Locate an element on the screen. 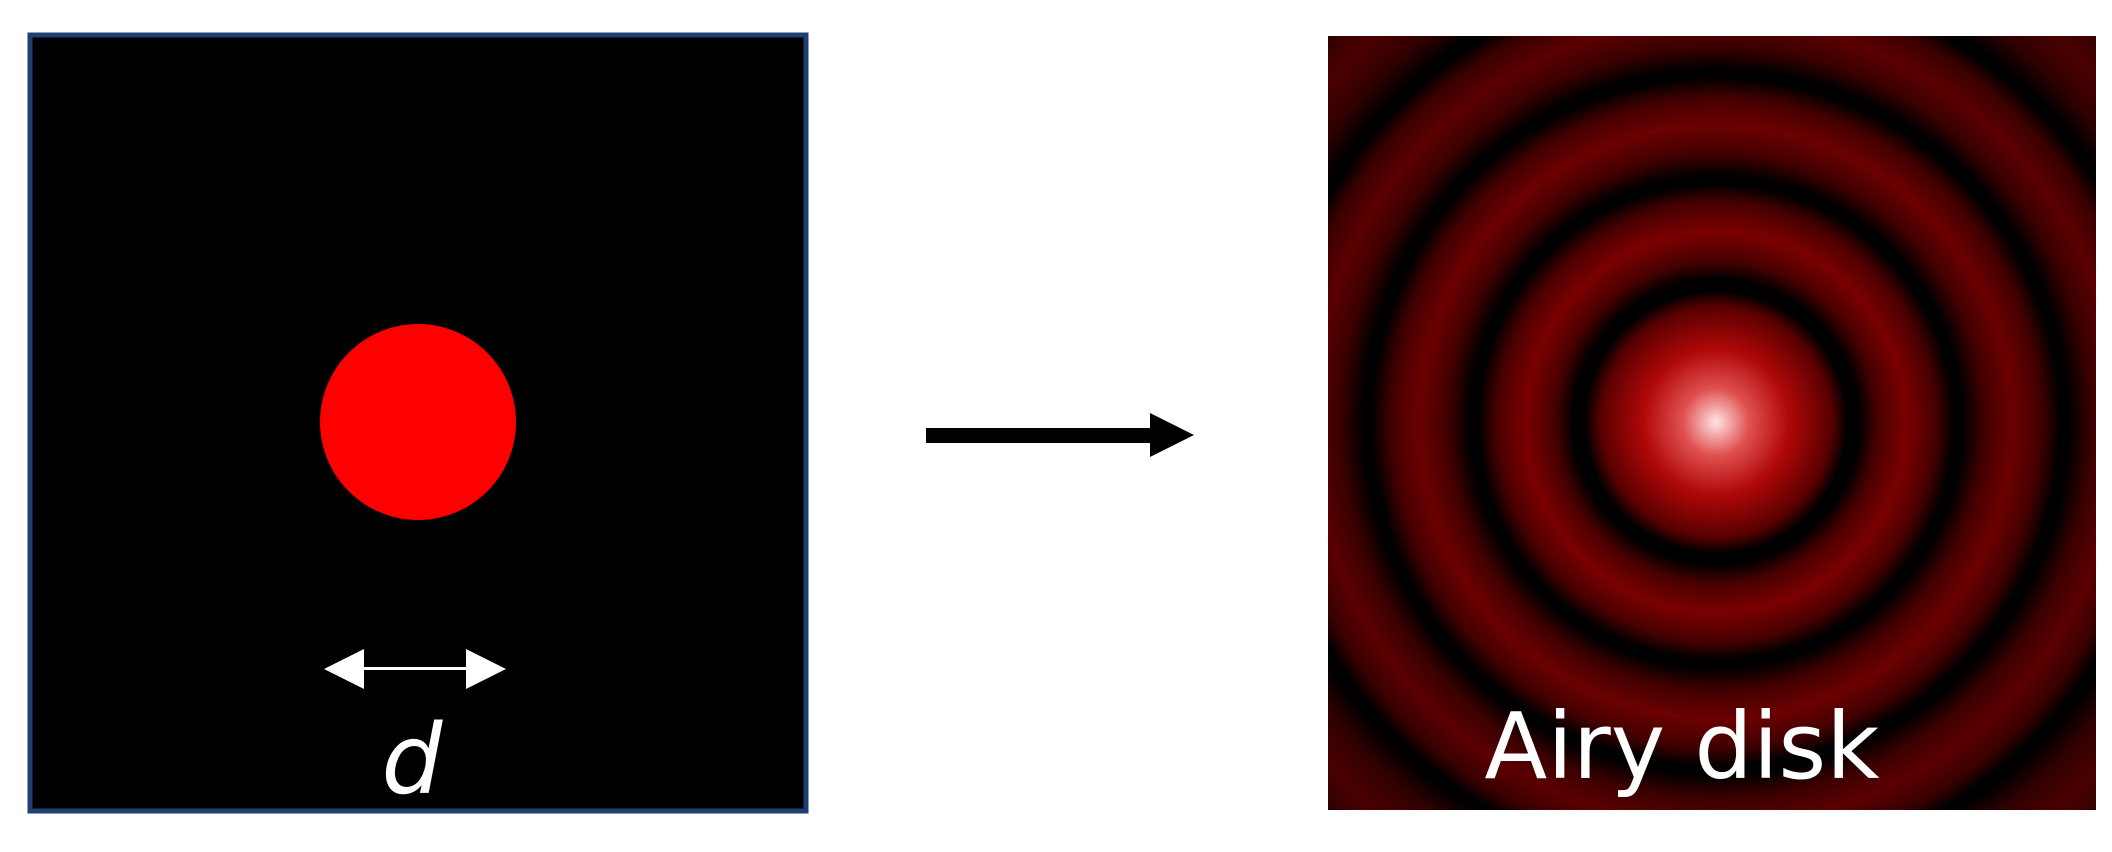 This screenshot has height=852, width=2112. aperture-disc is located at coordinates (418, 422).